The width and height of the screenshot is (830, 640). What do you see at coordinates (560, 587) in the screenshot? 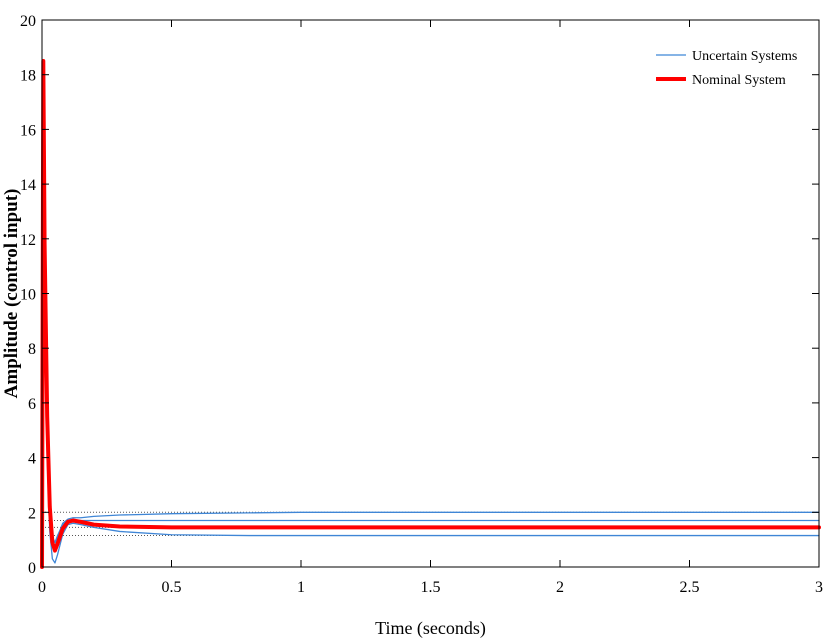
I see `x-tick-label: 2` at bounding box center [560, 587].